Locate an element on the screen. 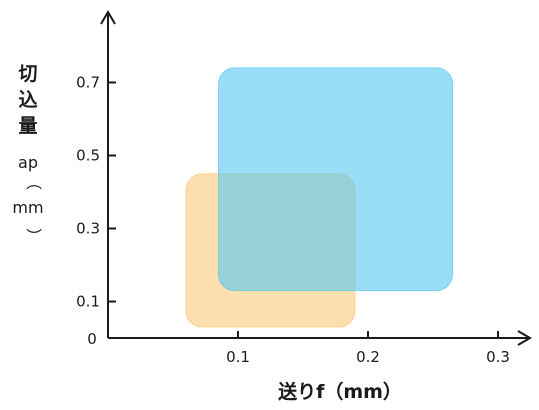 This screenshot has height=410, width=539. y-tick-label-1: 0.1 is located at coordinates (88, 302).